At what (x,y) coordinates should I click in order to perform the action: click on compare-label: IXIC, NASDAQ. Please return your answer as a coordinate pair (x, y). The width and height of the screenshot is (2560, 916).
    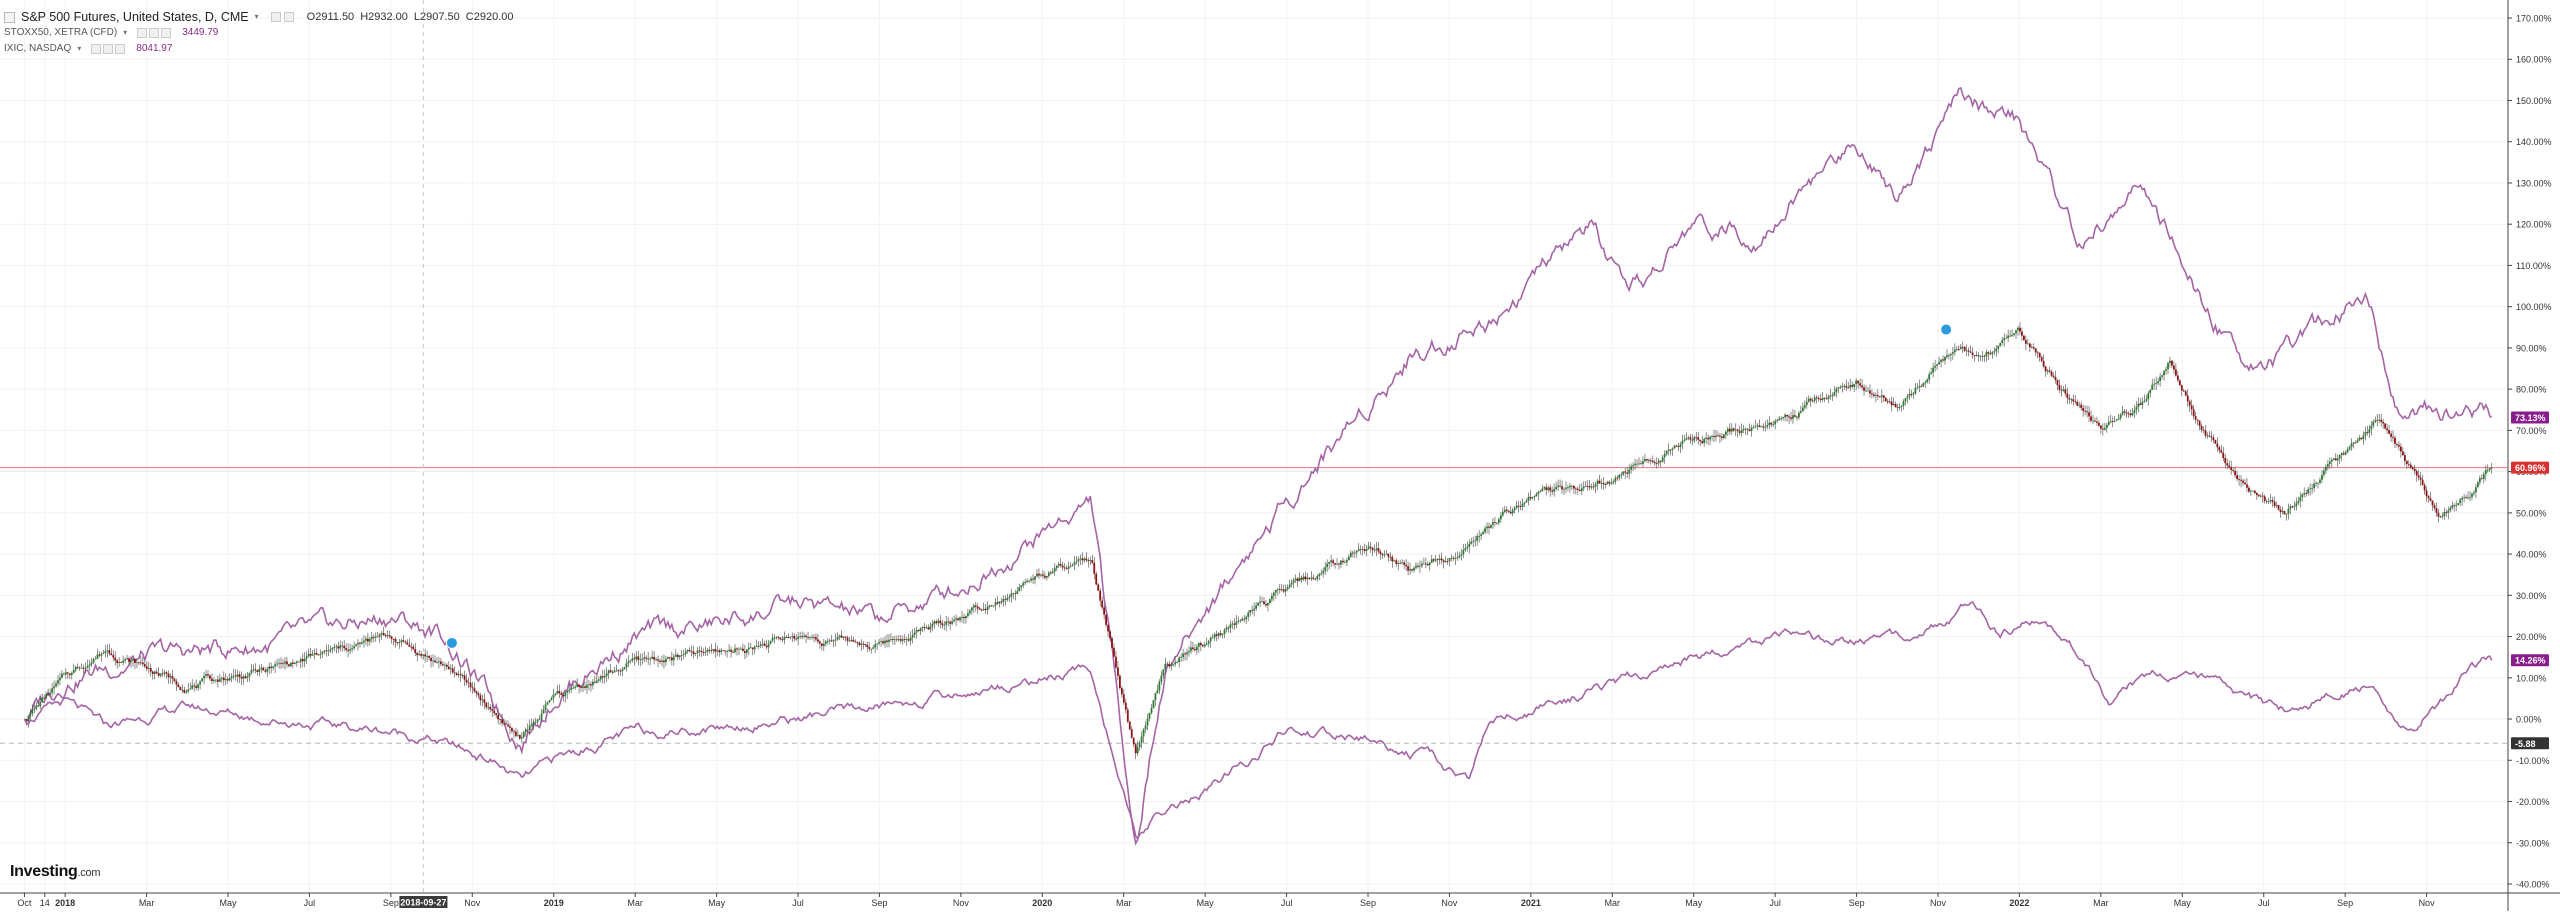
    Looking at the image, I should click on (38, 48).